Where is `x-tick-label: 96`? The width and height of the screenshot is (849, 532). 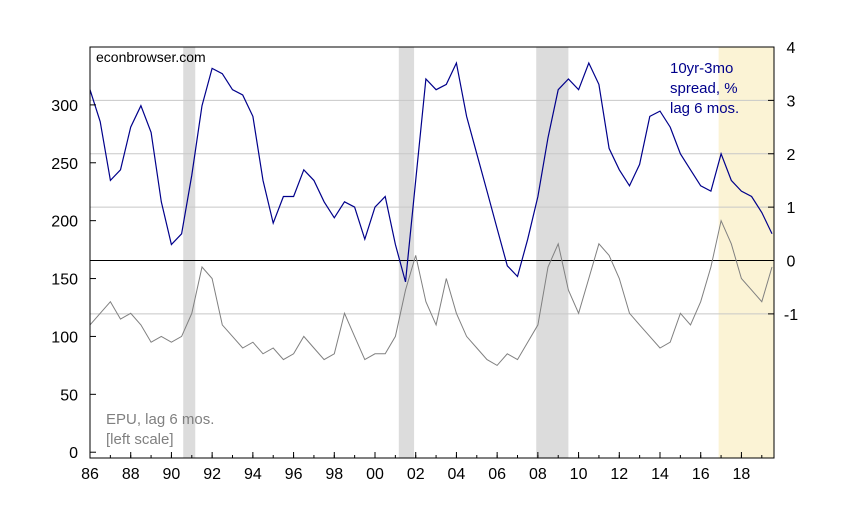 x-tick-label: 96 is located at coordinates (294, 474).